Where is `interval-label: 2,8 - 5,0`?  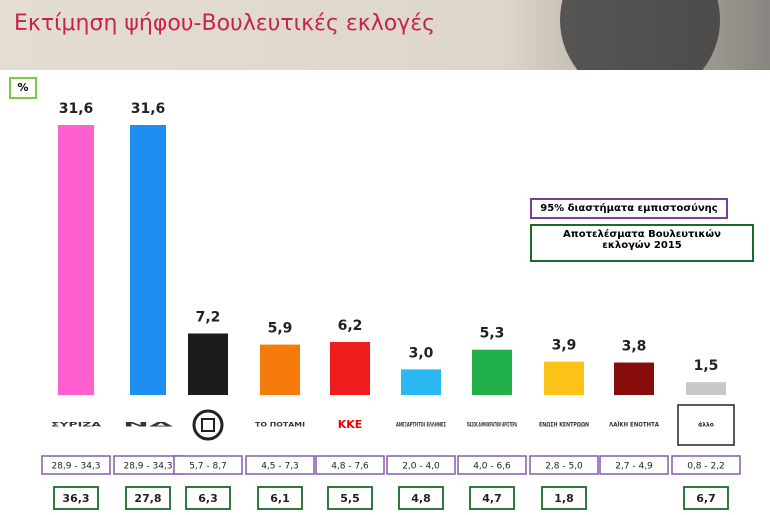 interval-label: 2,8 - 5,0 is located at coordinates (564, 467).